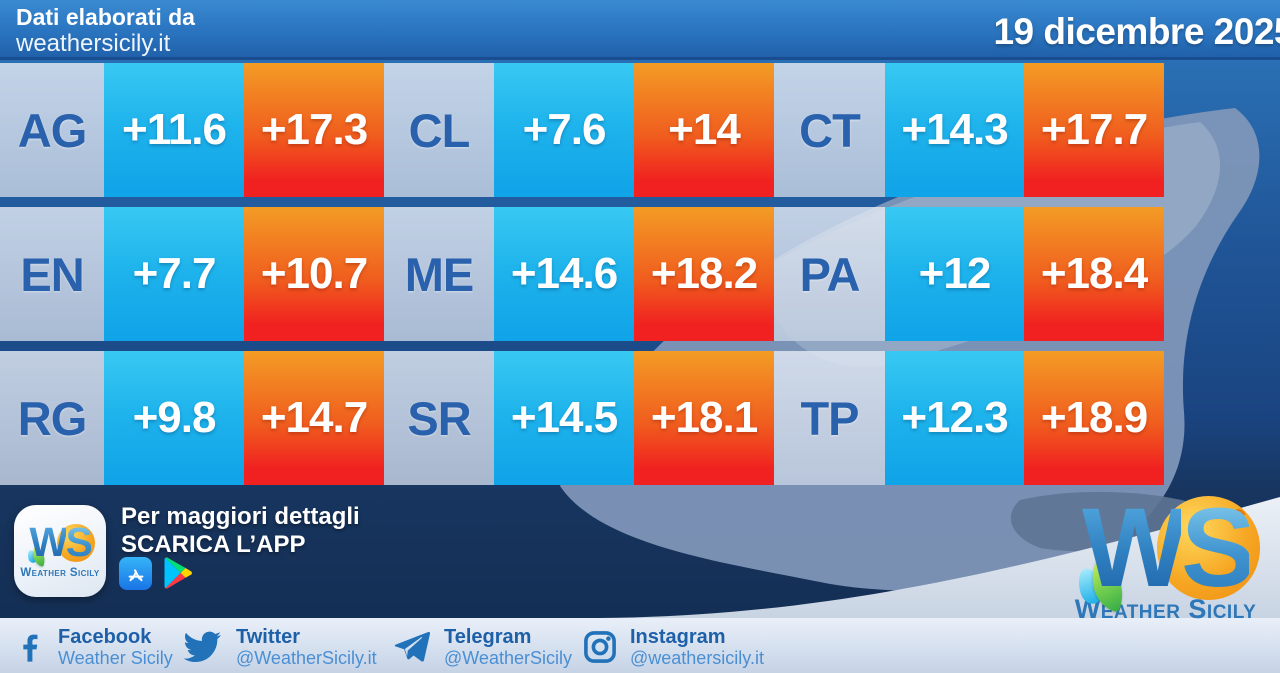 The height and width of the screenshot is (673, 1280). I want to click on credit-line: Dati elaborati da, so click(105, 17).